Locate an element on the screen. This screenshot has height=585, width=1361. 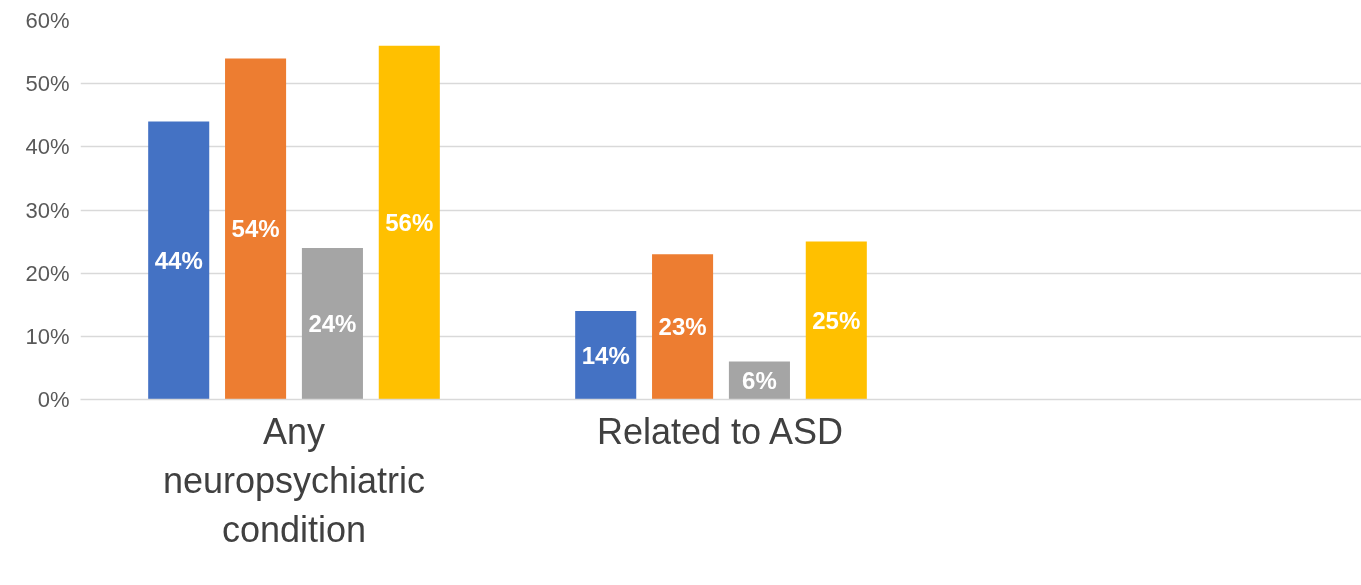
data-label: 54% is located at coordinates (255, 229).